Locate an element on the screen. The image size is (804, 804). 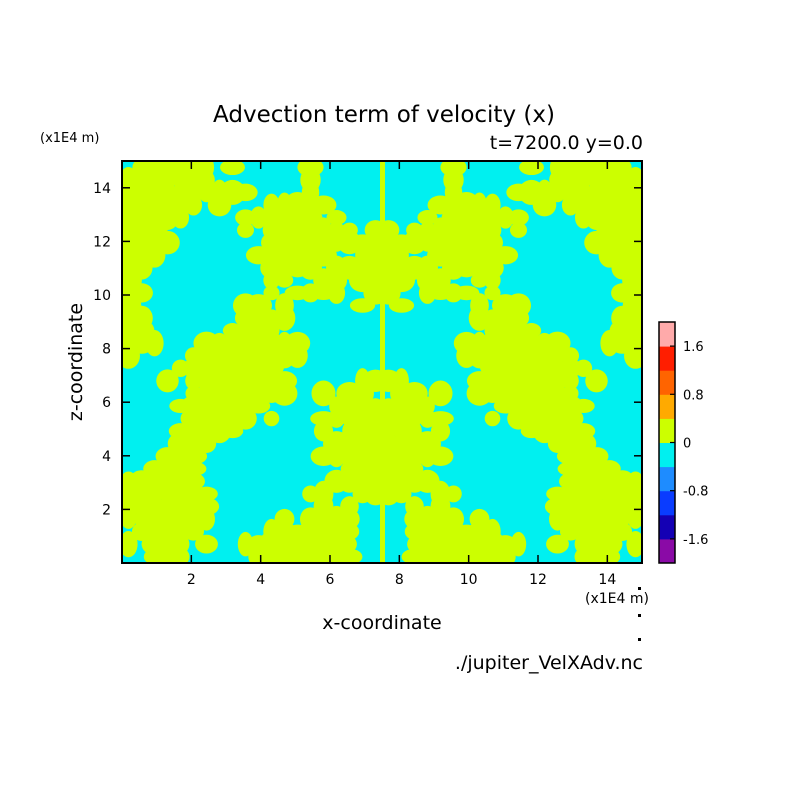
x-unit-label: (x1E4 m) is located at coordinates (617, 599).